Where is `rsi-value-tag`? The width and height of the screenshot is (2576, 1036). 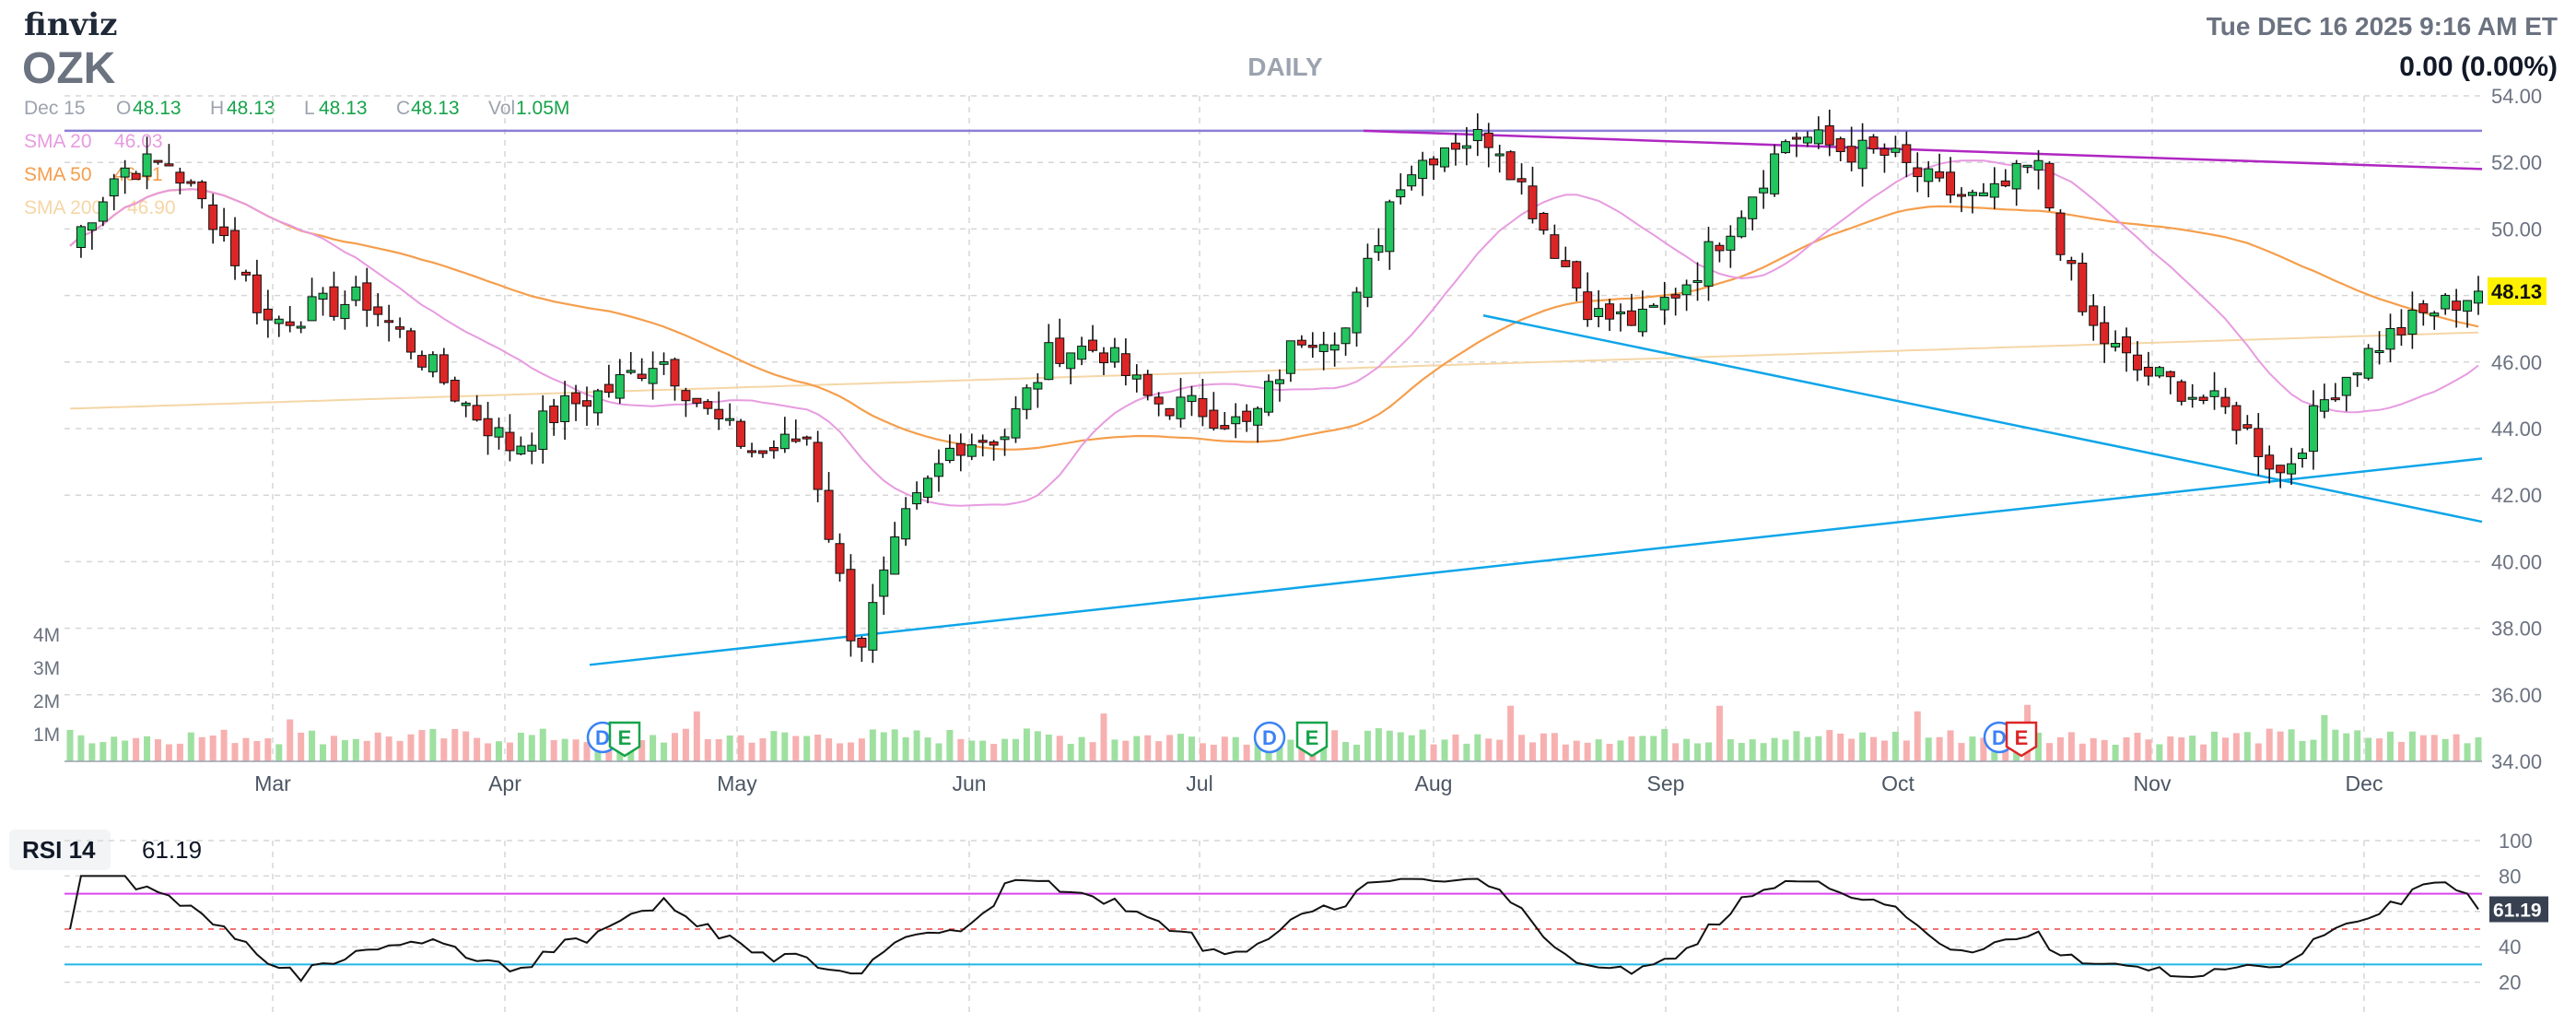
rsi-value-tag is located at coordinates (2518, 910).